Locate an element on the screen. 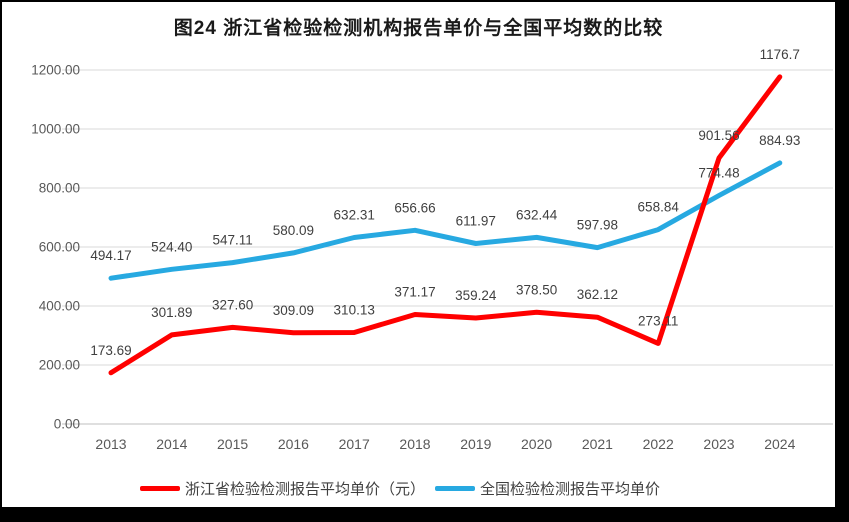  x-axis-tick-label: 2021 is located at coordinates (597, 444).